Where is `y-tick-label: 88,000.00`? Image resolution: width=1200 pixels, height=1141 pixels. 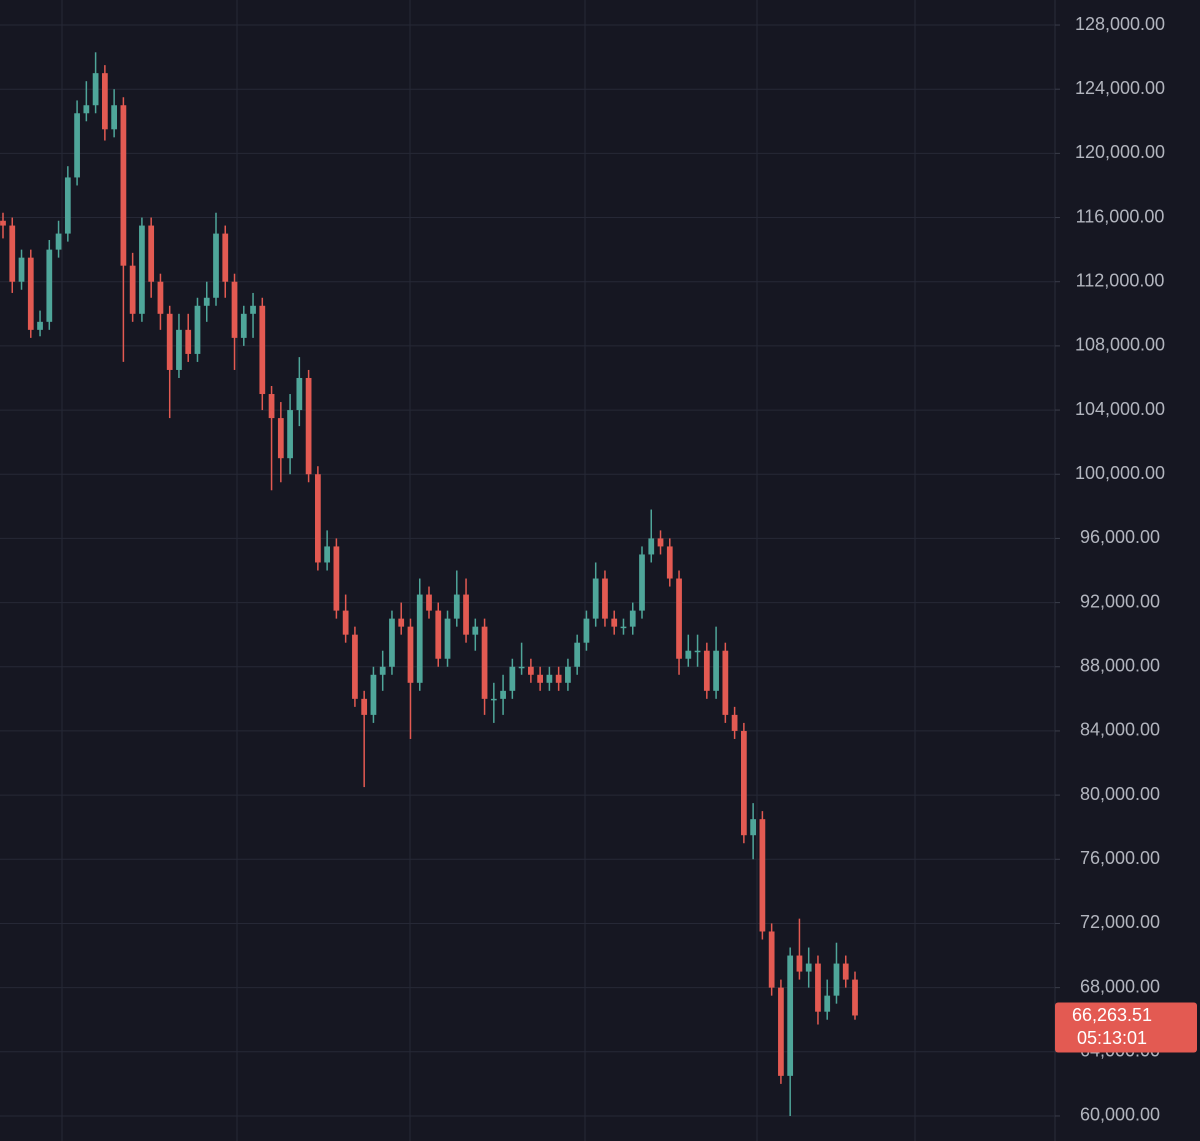 y-tick-label: 88,000.00 is located at coordinates (1120, 666).